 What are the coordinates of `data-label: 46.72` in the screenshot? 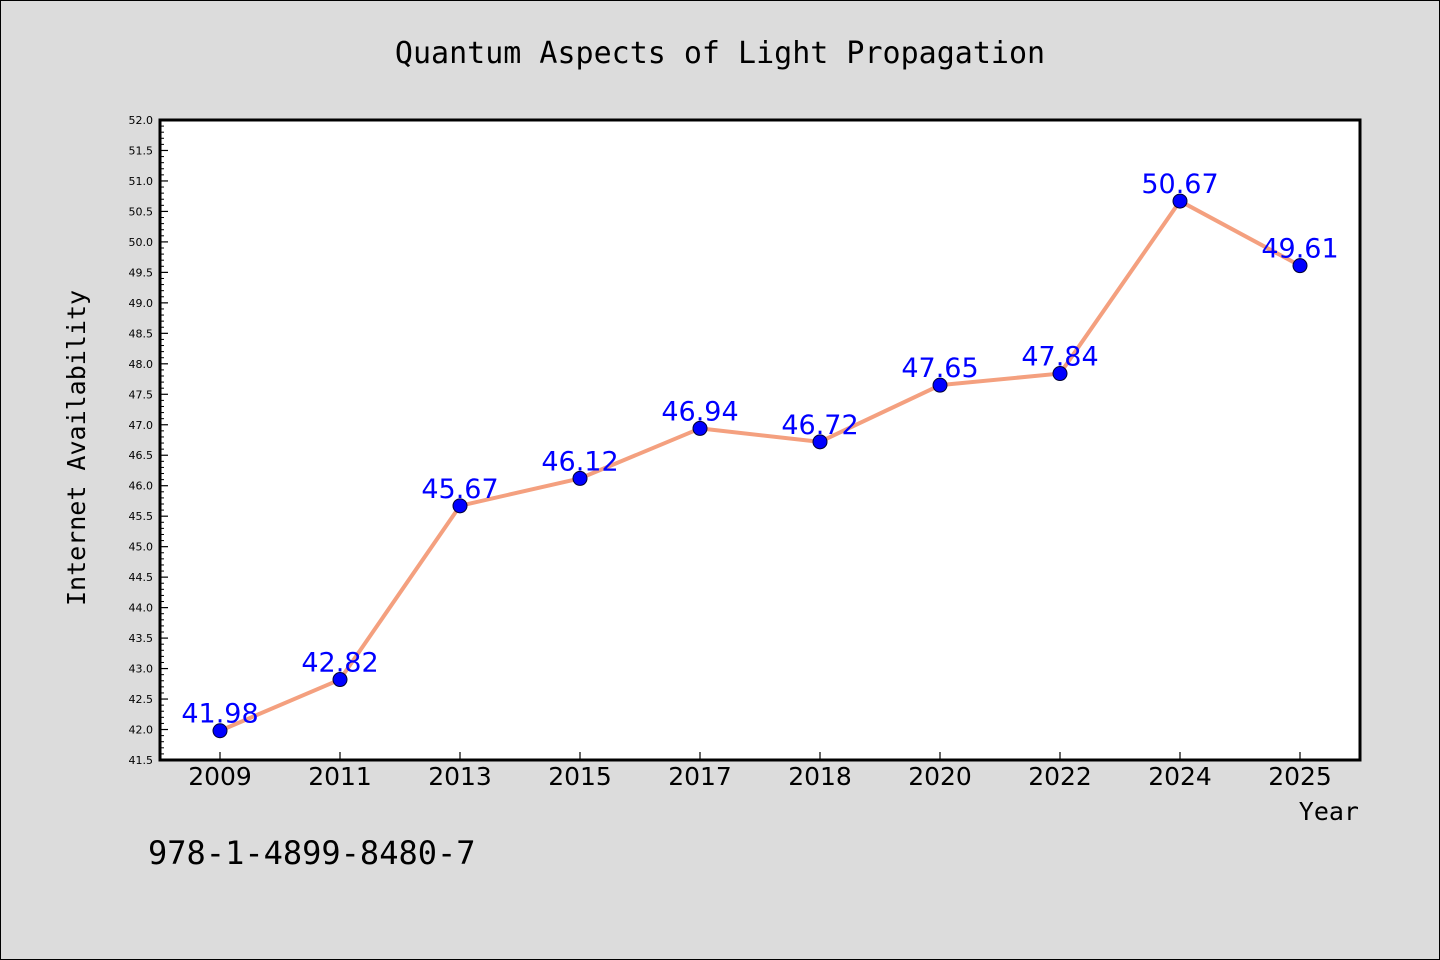 It's located at (819, 425).